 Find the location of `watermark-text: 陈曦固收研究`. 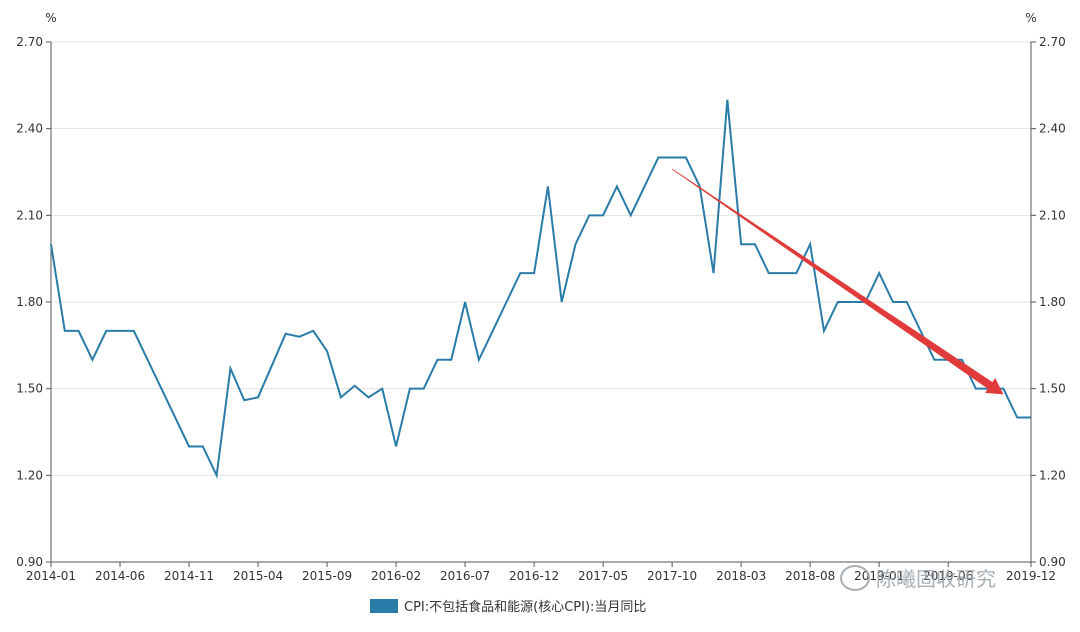

watermark-text: 陈曦固收研究 is located at coordinates (936, 579).